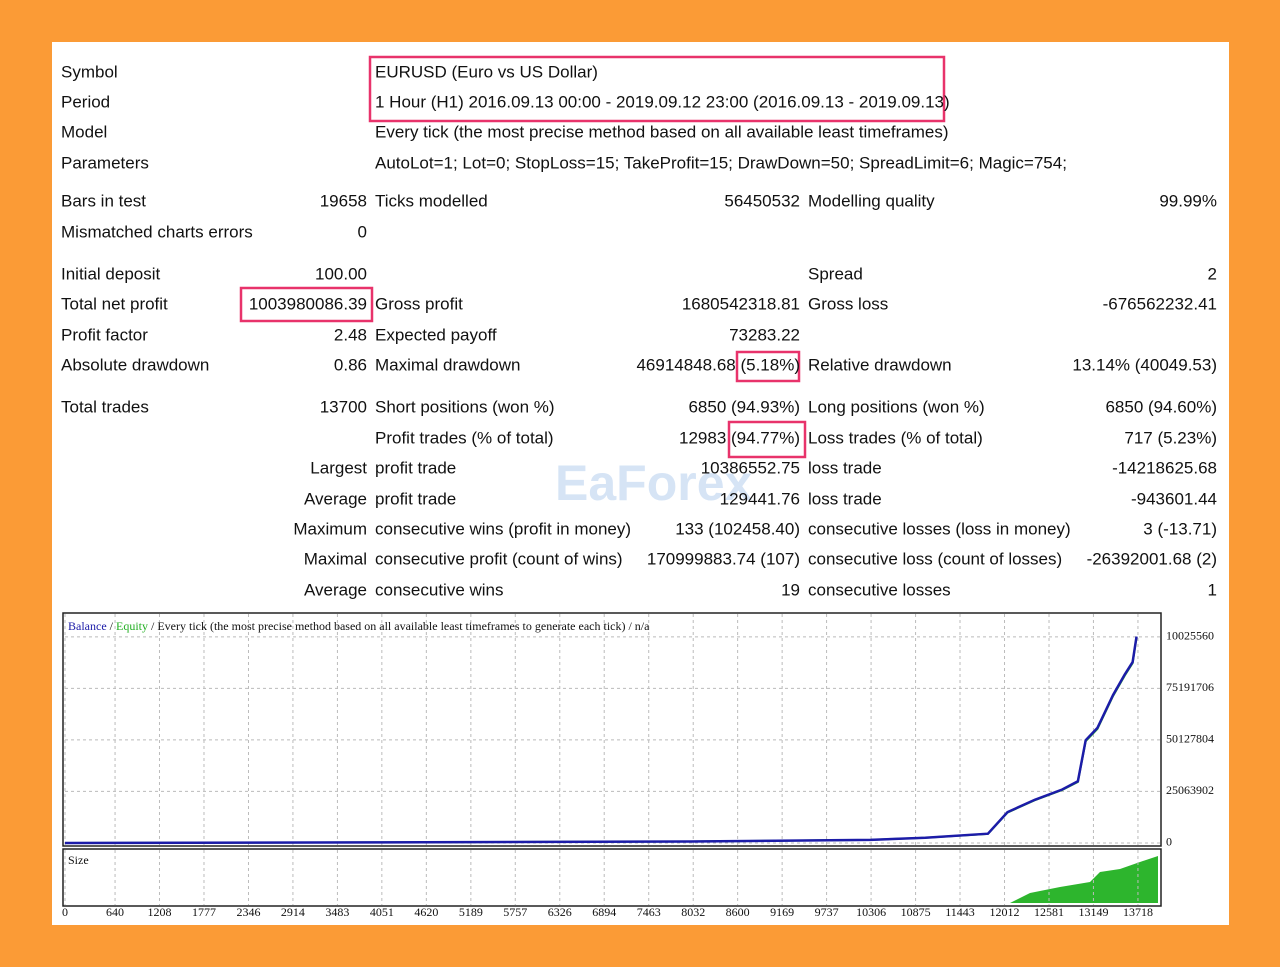  Describe the element at coordinates (723, 558) in the screenshot. I see `stat-value: 170999883.74 (107)` at that location.